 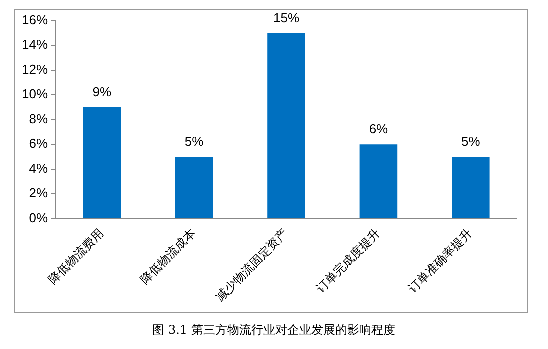 I want to click on y-tick-label: 8%, so click(x=38, y=118).